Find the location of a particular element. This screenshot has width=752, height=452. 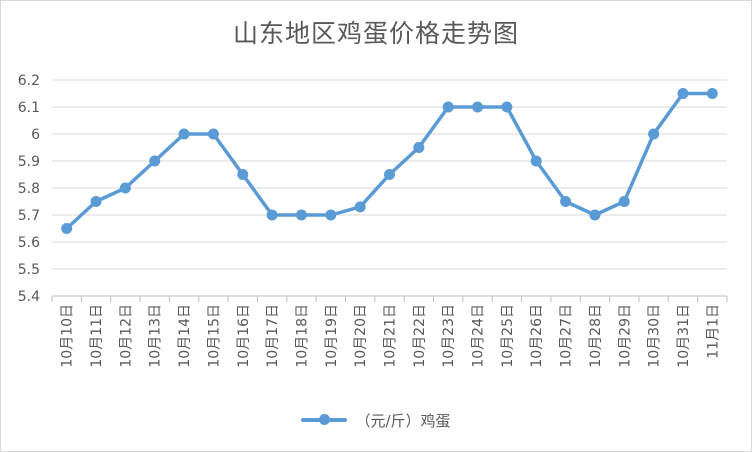

y-tick-label: 5.9 is located at coordinates (29, 162).